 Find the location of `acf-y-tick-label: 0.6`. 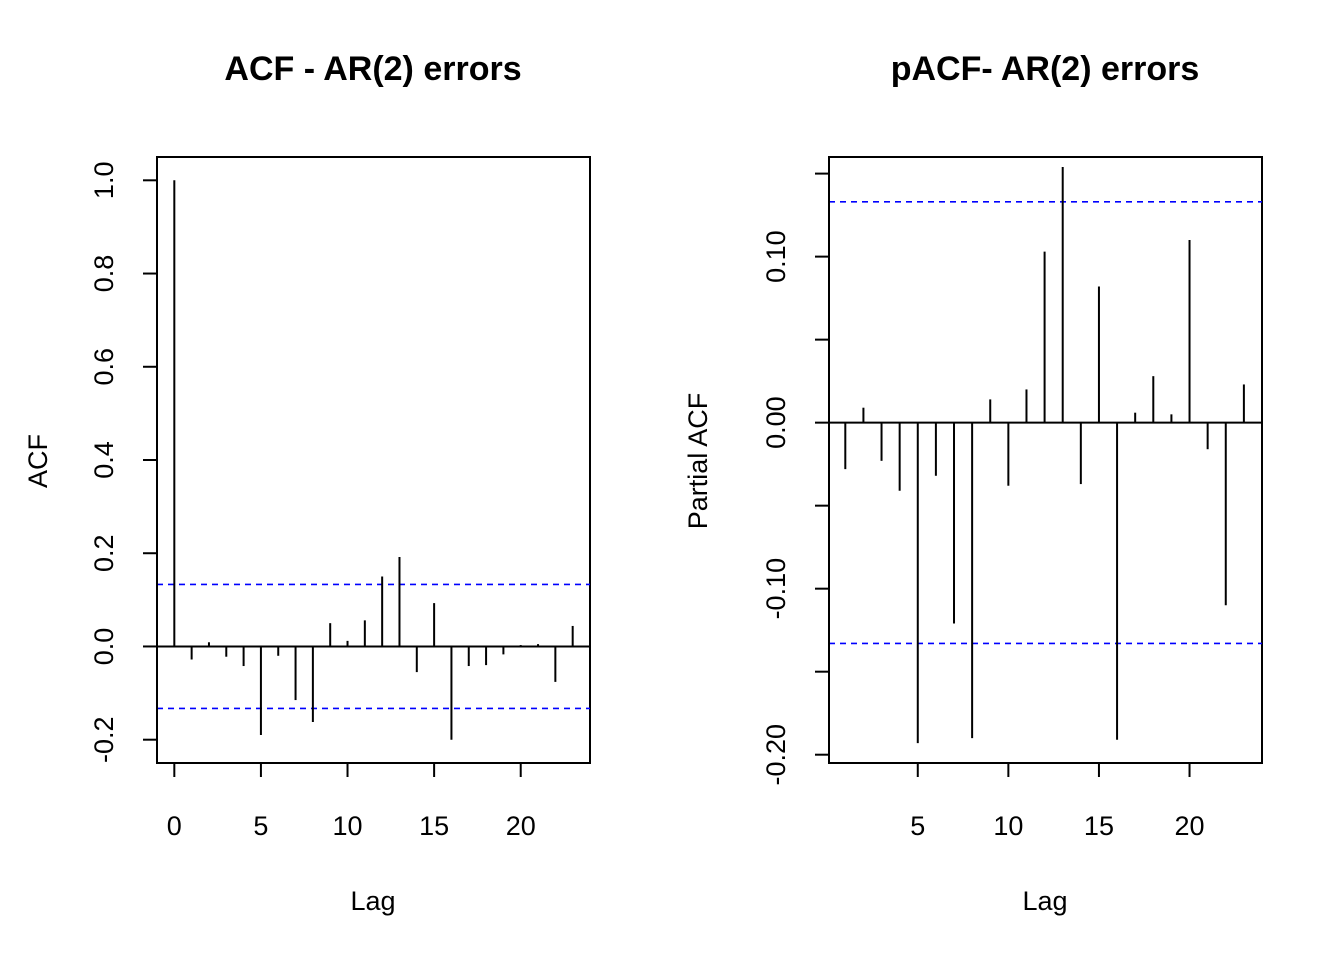

acf-y-tick-label: 0.6 is located at coordinates (104, 367).